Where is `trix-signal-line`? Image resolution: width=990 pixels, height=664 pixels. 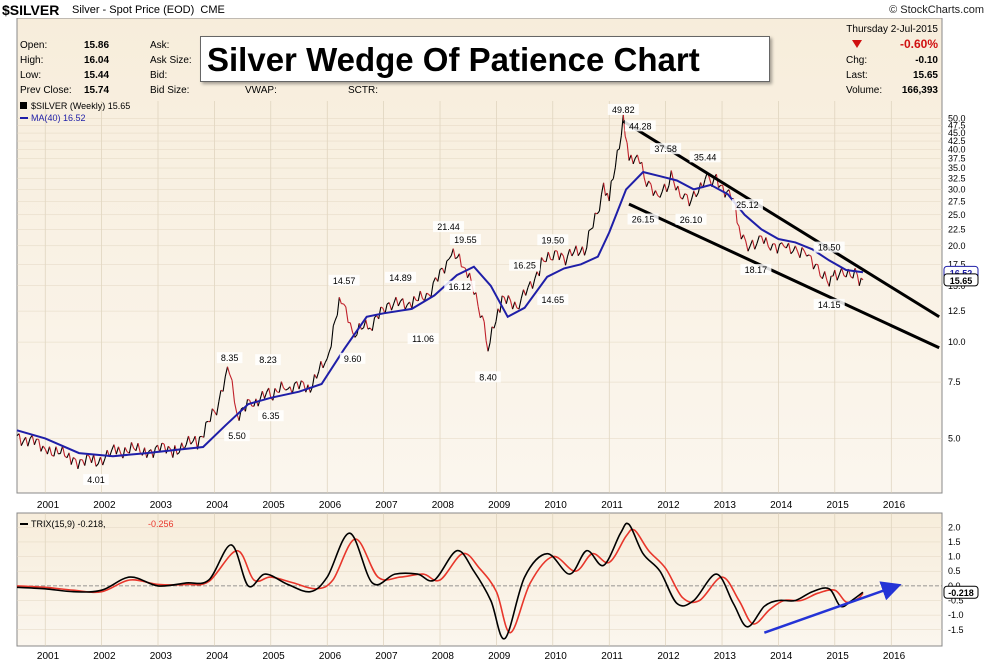 trix-signal-line is located at coordinates (440, 581).